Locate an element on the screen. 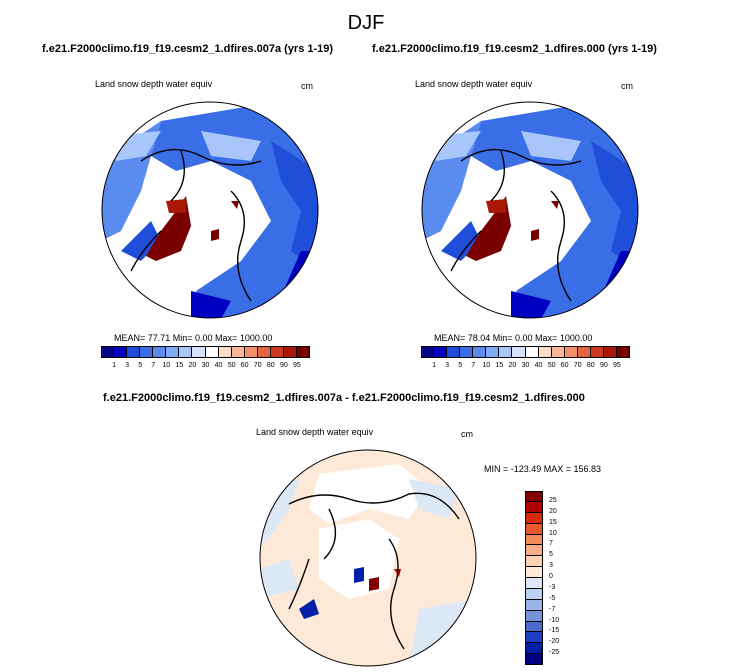 Image resolution: width=732 pixels, height=672 pixels. colorbar-tick-label: -20 is located at coordinates (554, 642).